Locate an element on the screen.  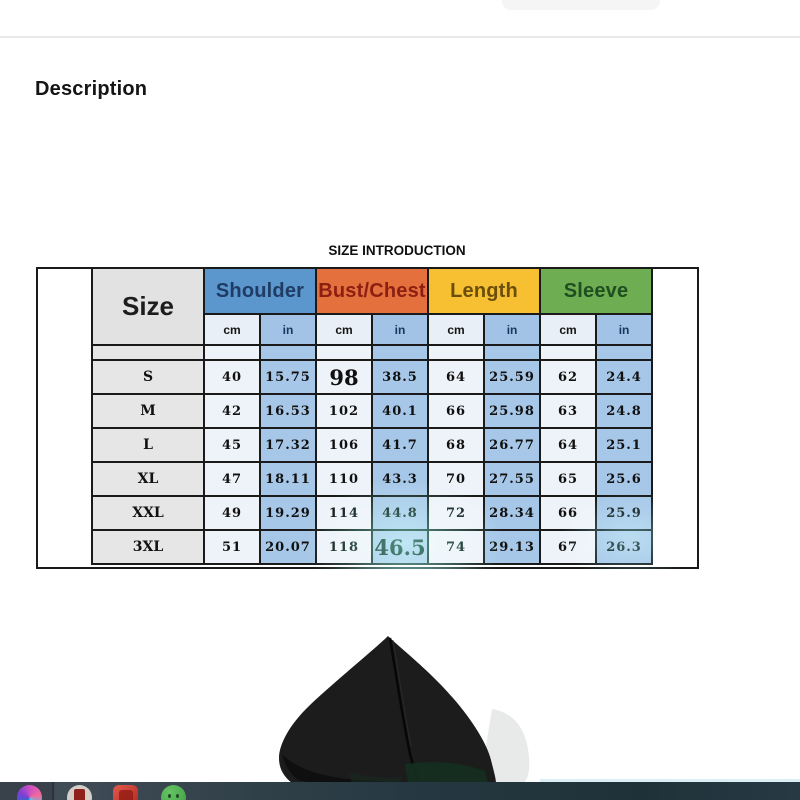
table-row: XL 47 18.11 110 43.3 70 27.55 65 25.6 is located at coordinates (372, 479).